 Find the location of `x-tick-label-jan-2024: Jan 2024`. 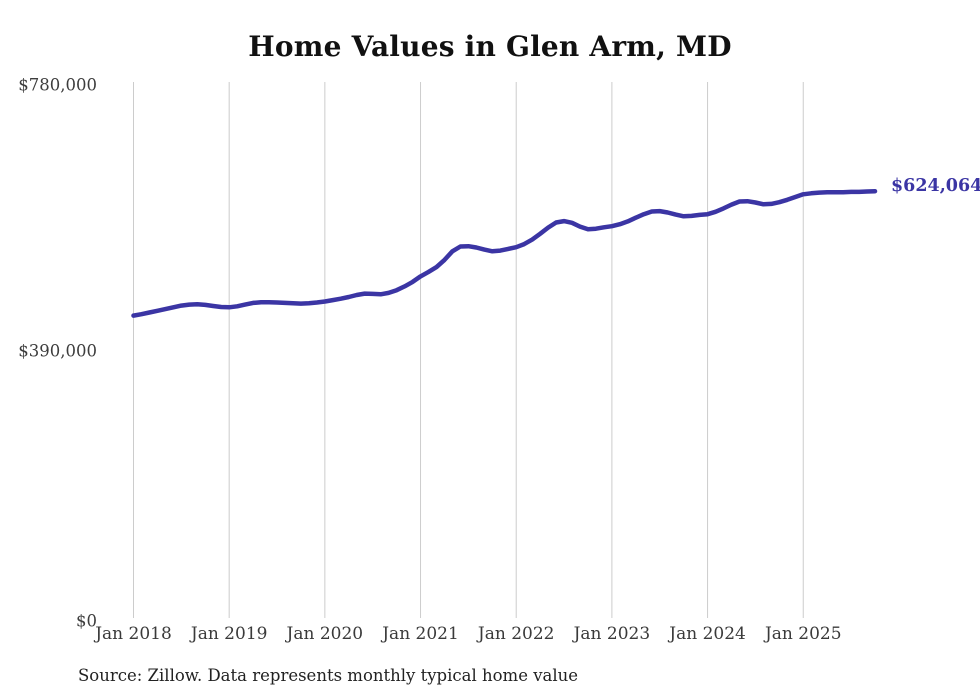

x-tick-label-jan-2024: Jan 2024 is located at coordinates (707, 634).